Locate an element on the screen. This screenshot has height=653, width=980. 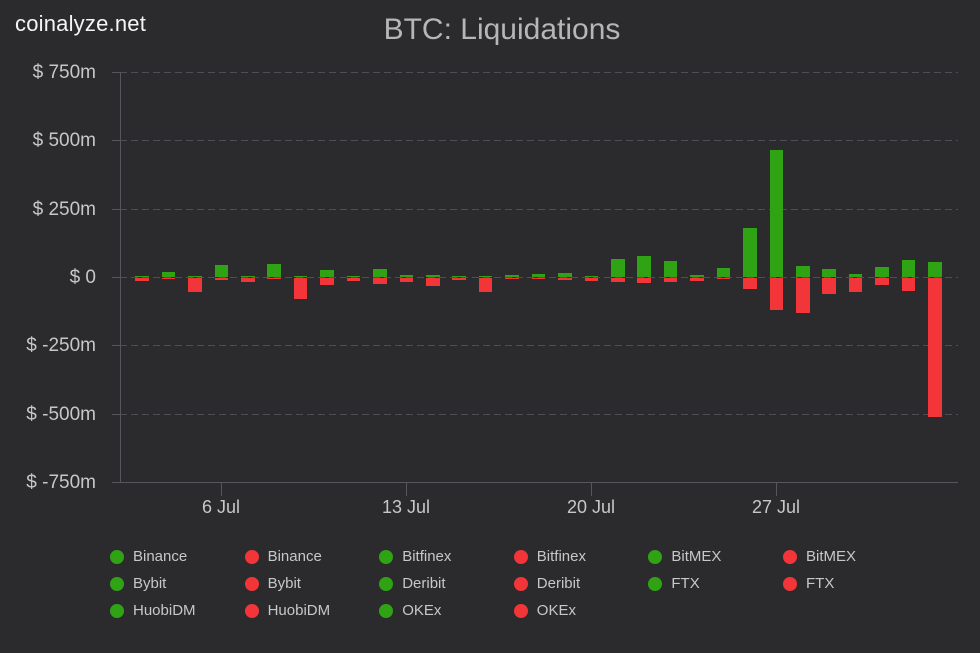
legend-item-OKEx-green: OKEx is located at coordinates (410, 610).